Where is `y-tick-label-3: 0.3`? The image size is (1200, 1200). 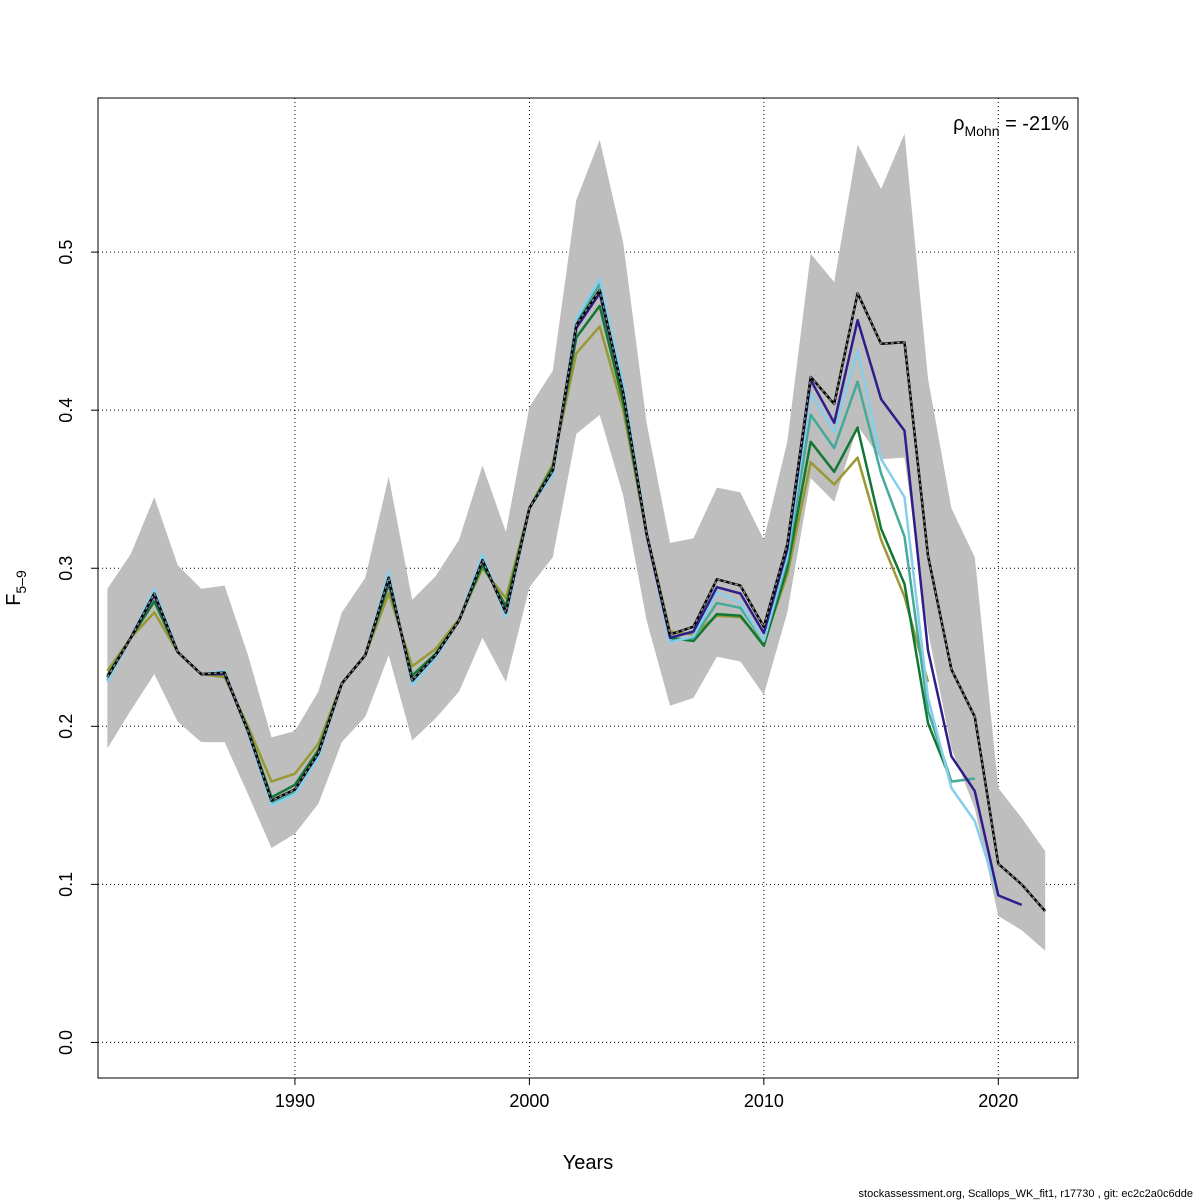
y-tick-label-3: 0.3 is located at coordinates (66, 568).